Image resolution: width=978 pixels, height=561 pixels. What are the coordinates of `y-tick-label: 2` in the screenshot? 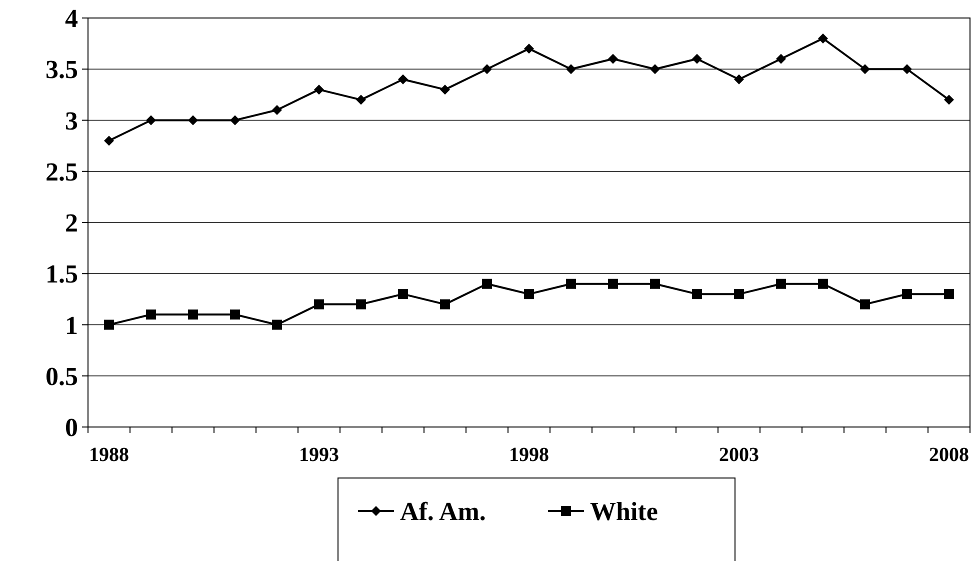 It's located at (71, 223).